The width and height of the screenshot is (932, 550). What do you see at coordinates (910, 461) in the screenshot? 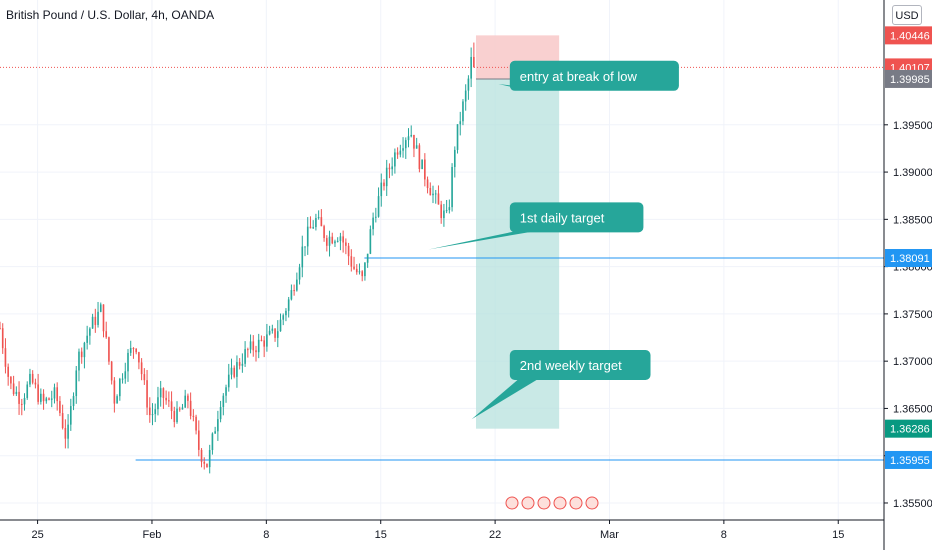
I see `price-tag-label: 1.35955` at bounding box center [910, 461].